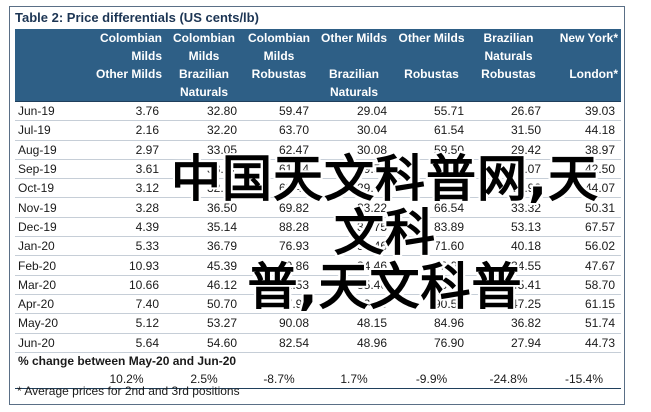 The image size is (651, 412). Describe the element at coordinates (204, 304) in the screenshot. I see `table-cell: 50.70` at that location.